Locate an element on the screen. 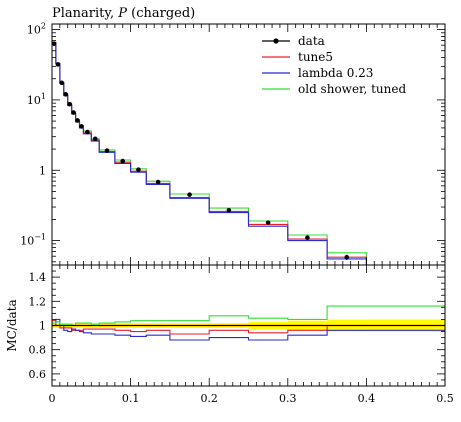  ratio-ytick-label: 0.8 is located at coordinates (38, 350).